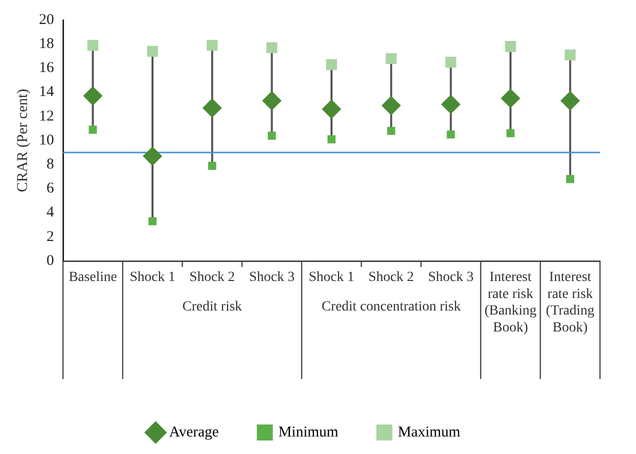  I want to click on y-tick-label: 12, so click(46, 116).